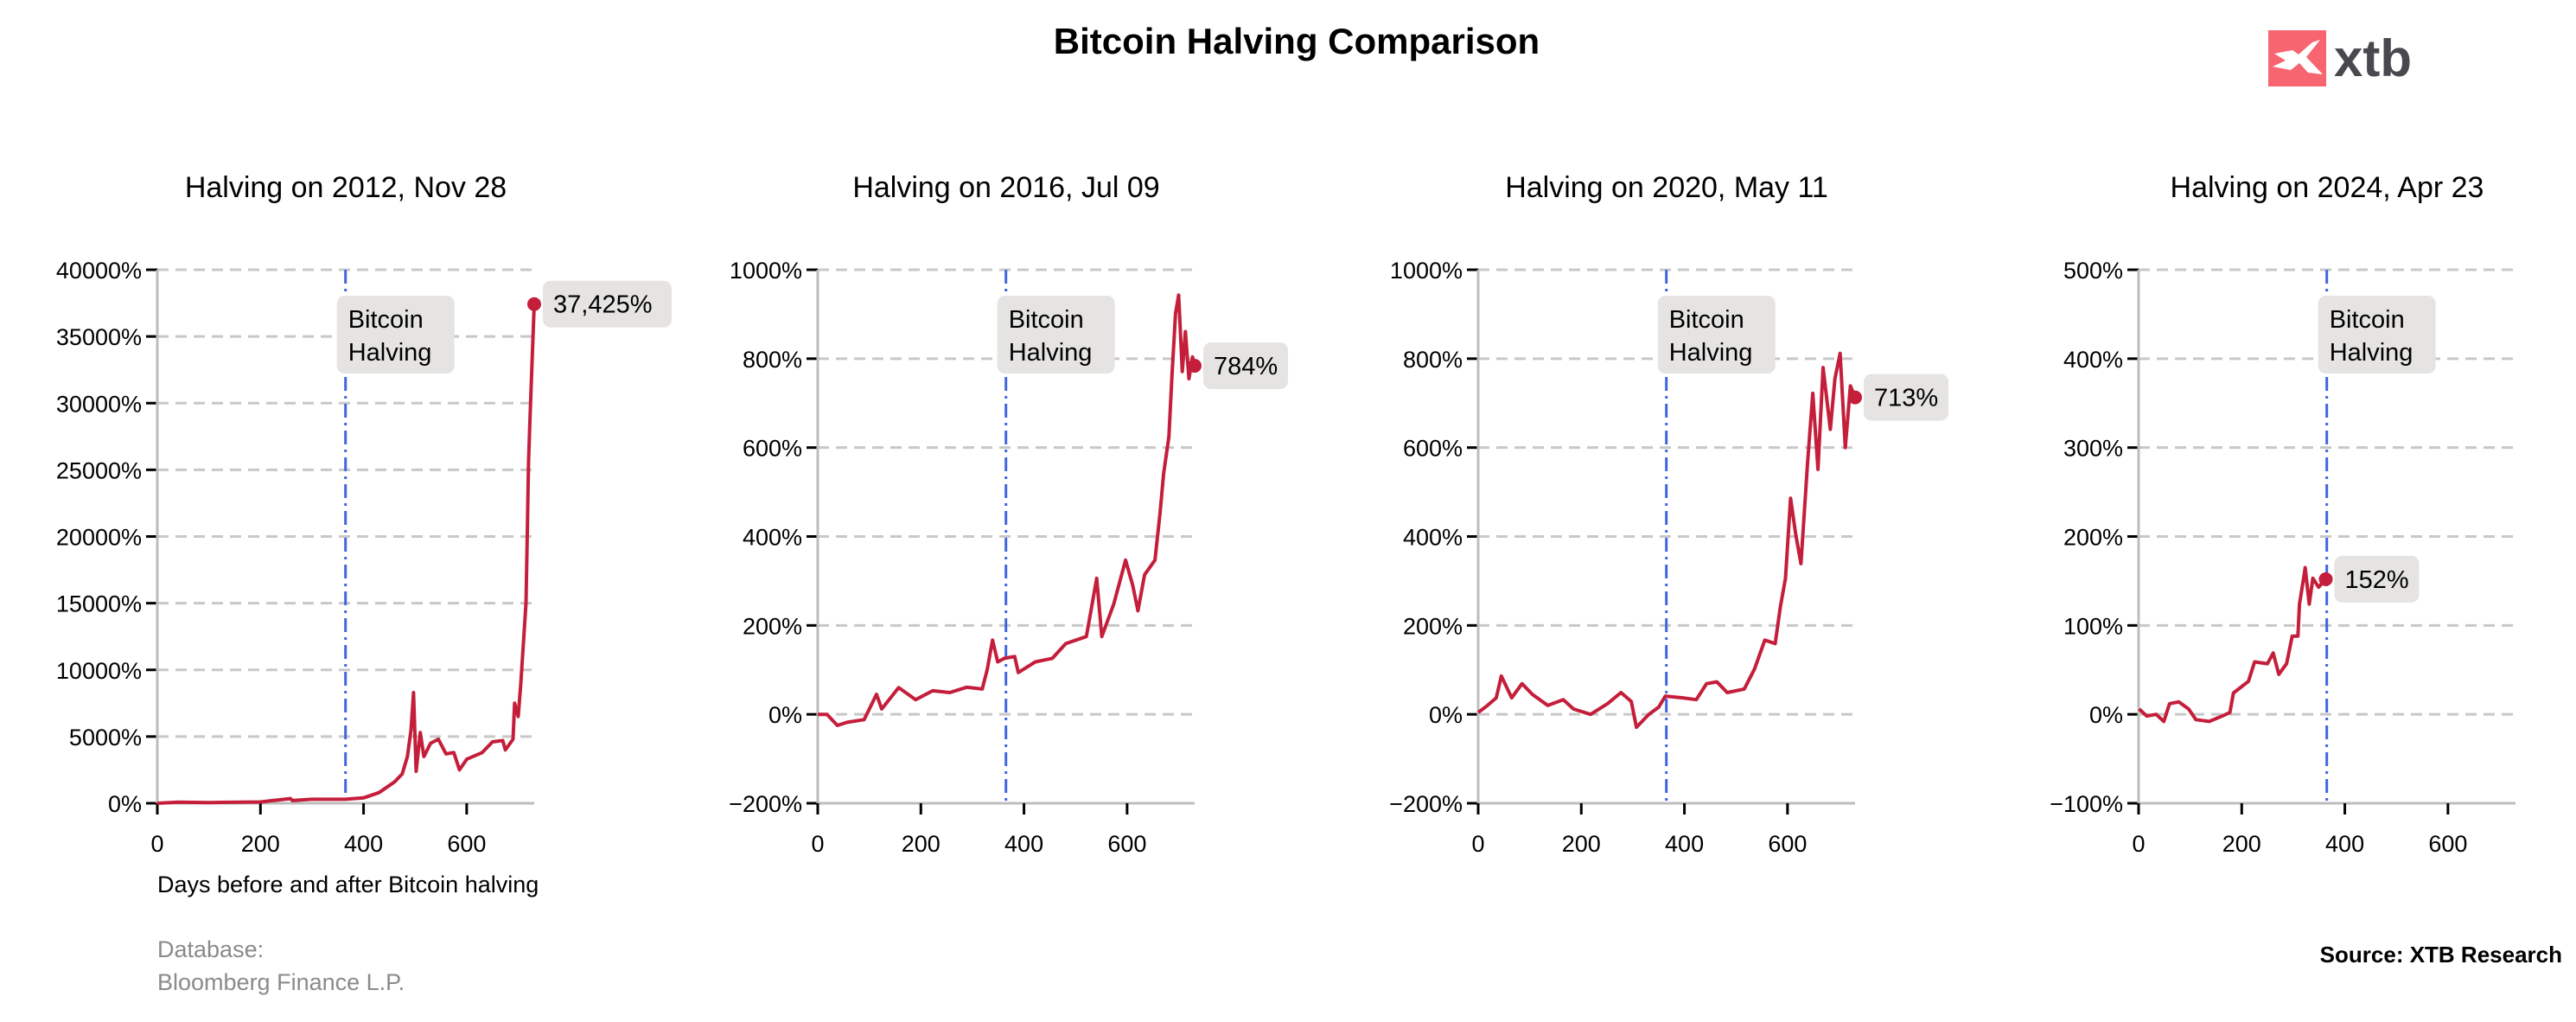 The width and height of the screenshot is (2576, 1022). I want to click on end-value-label: 784%, so click(1246, 366).